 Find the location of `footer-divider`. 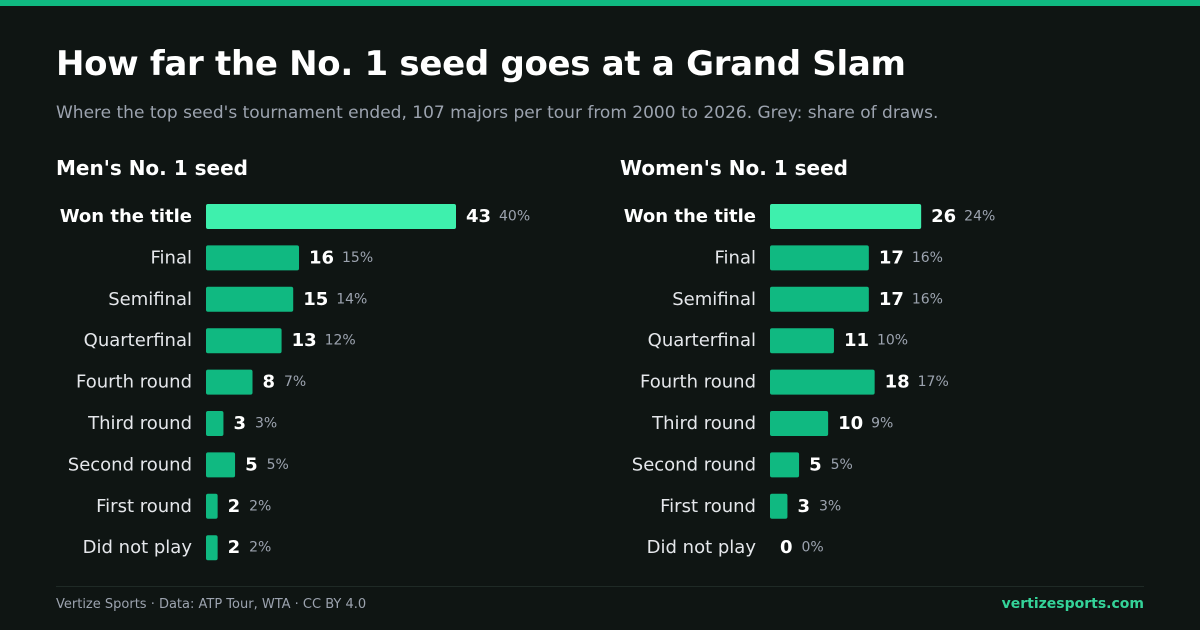

footer-divider is located at coordinates (600, 586).